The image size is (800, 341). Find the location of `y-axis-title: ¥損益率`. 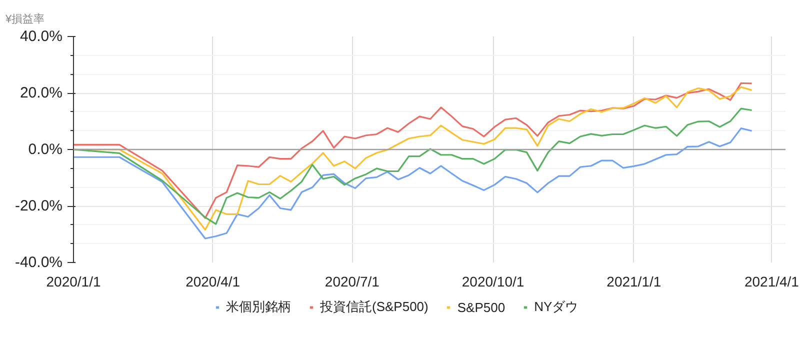

y-axis-title: ¥損益率 is located at coordinates (24, 19).